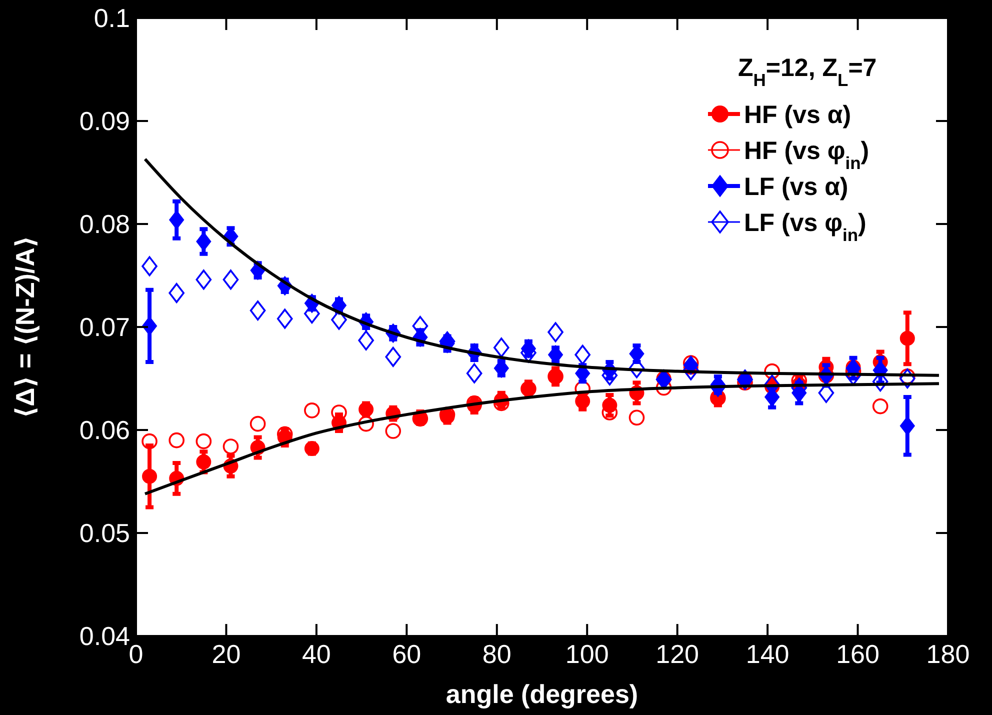  Describe the element at coordinates (798, 115) in the screenshot. I see `legend-label: HF (vs α)` at that location.